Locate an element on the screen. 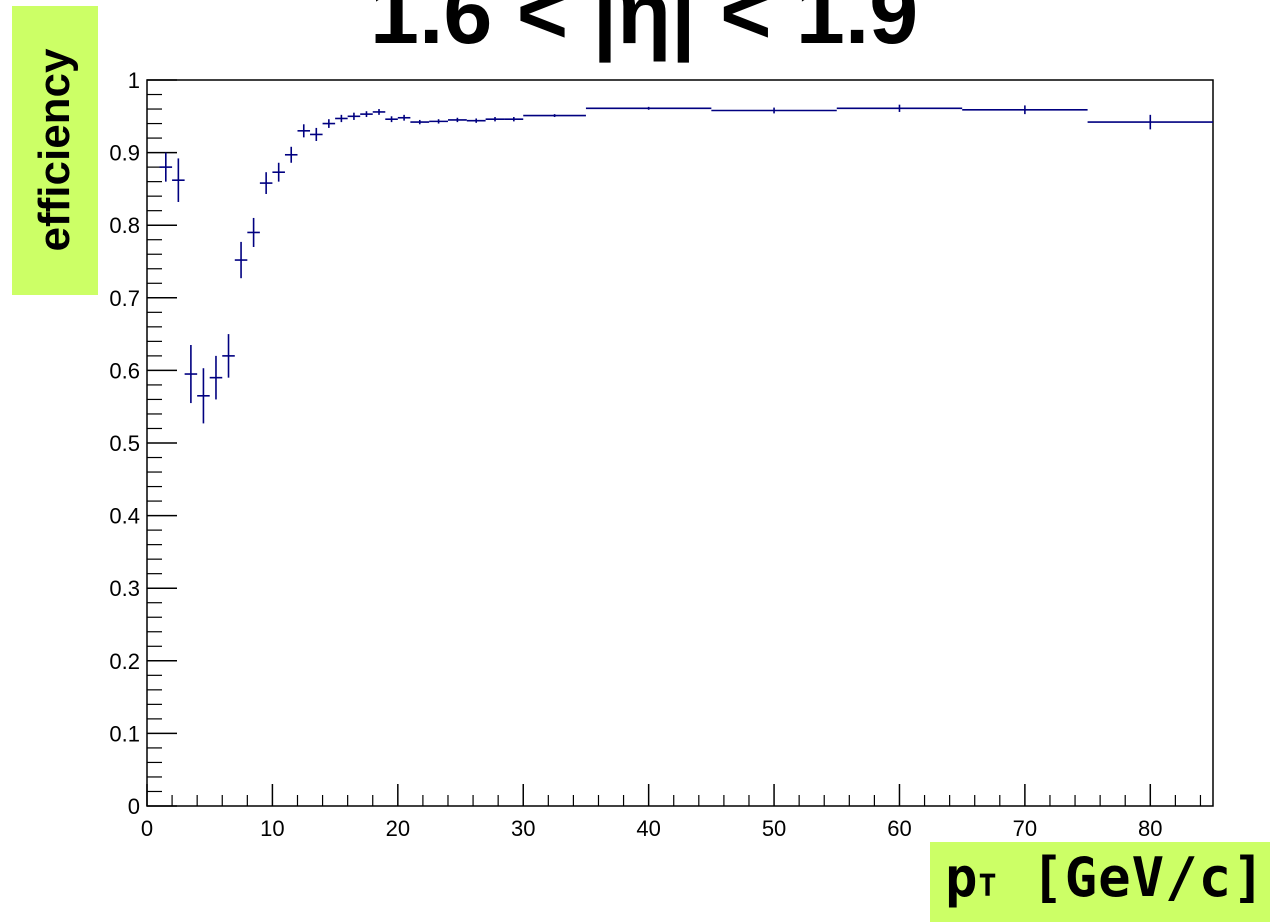  x-axis-label: pT [GeV/c] is located at coordinates (1105, 877).